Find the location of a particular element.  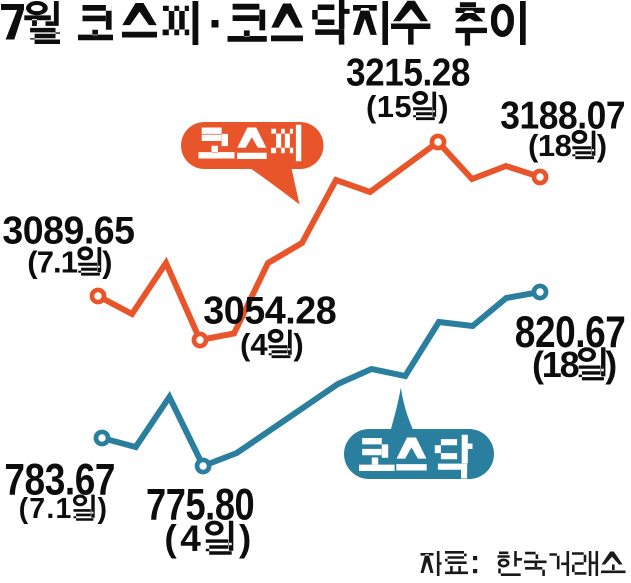

svg-text: 775.80 is located at coordinates (200, 504).